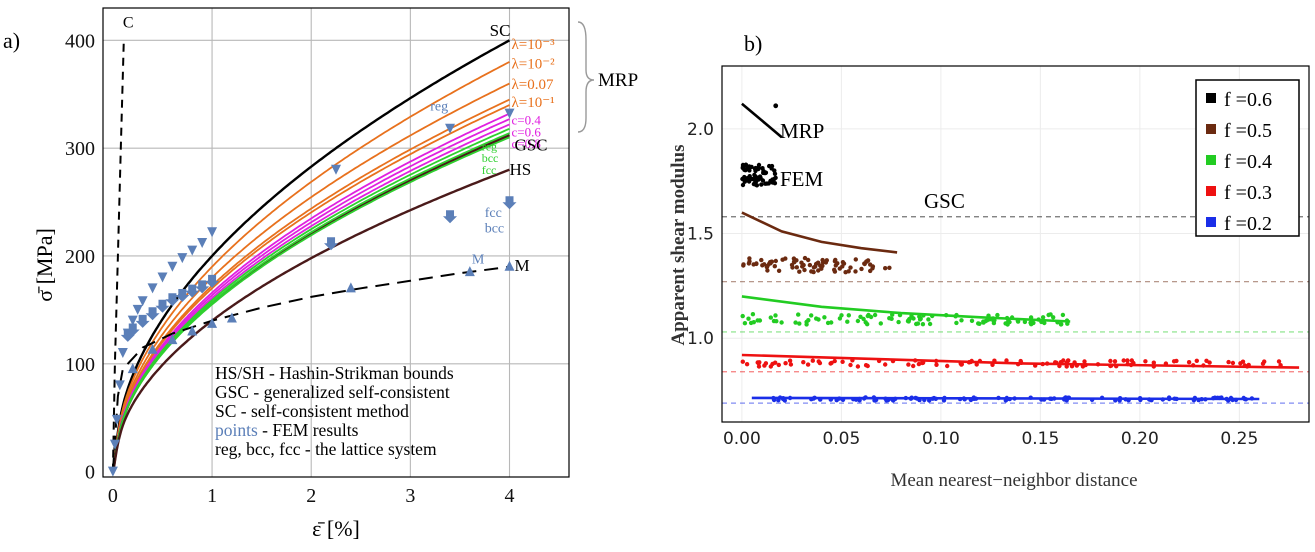  Describe the element at coordinates (332, 392) in the screenshot. I see `legend-line-2: GSC - generalized self-consistent` at that location.